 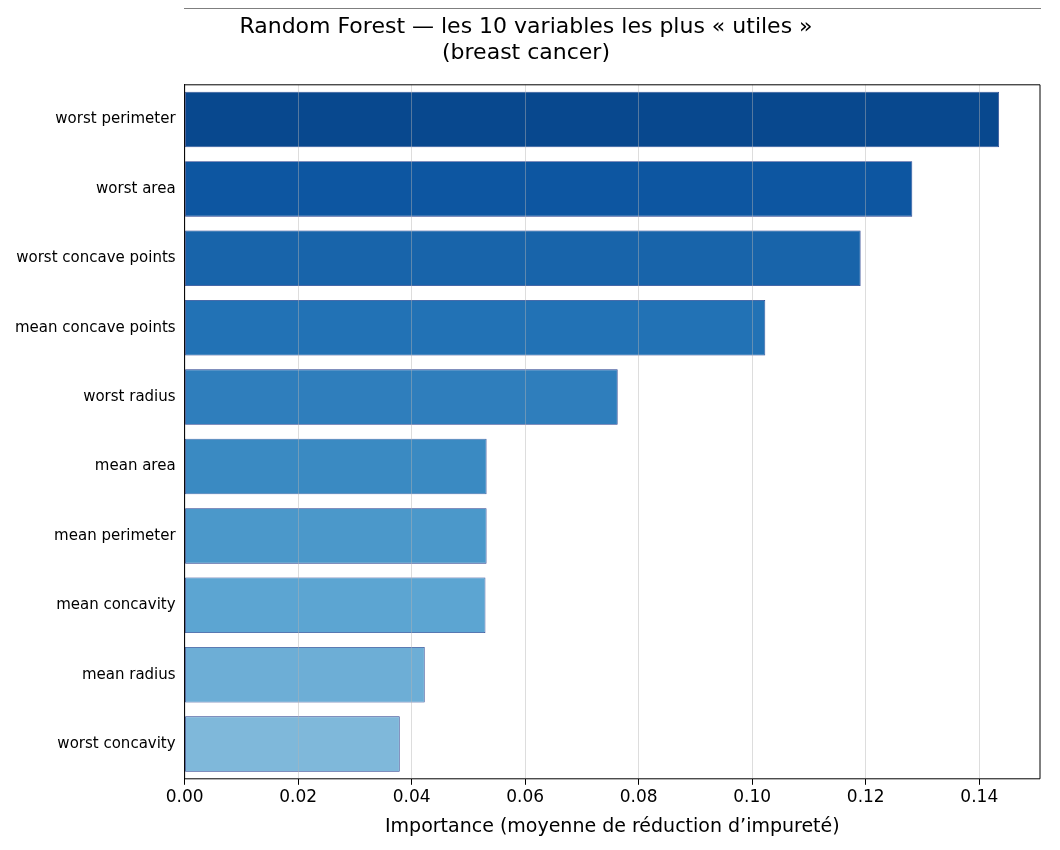 What do you see at coordinates (135, 465) in the screenshot?
I see `y-tick-label: mean area` at bounding box center [135, 465].